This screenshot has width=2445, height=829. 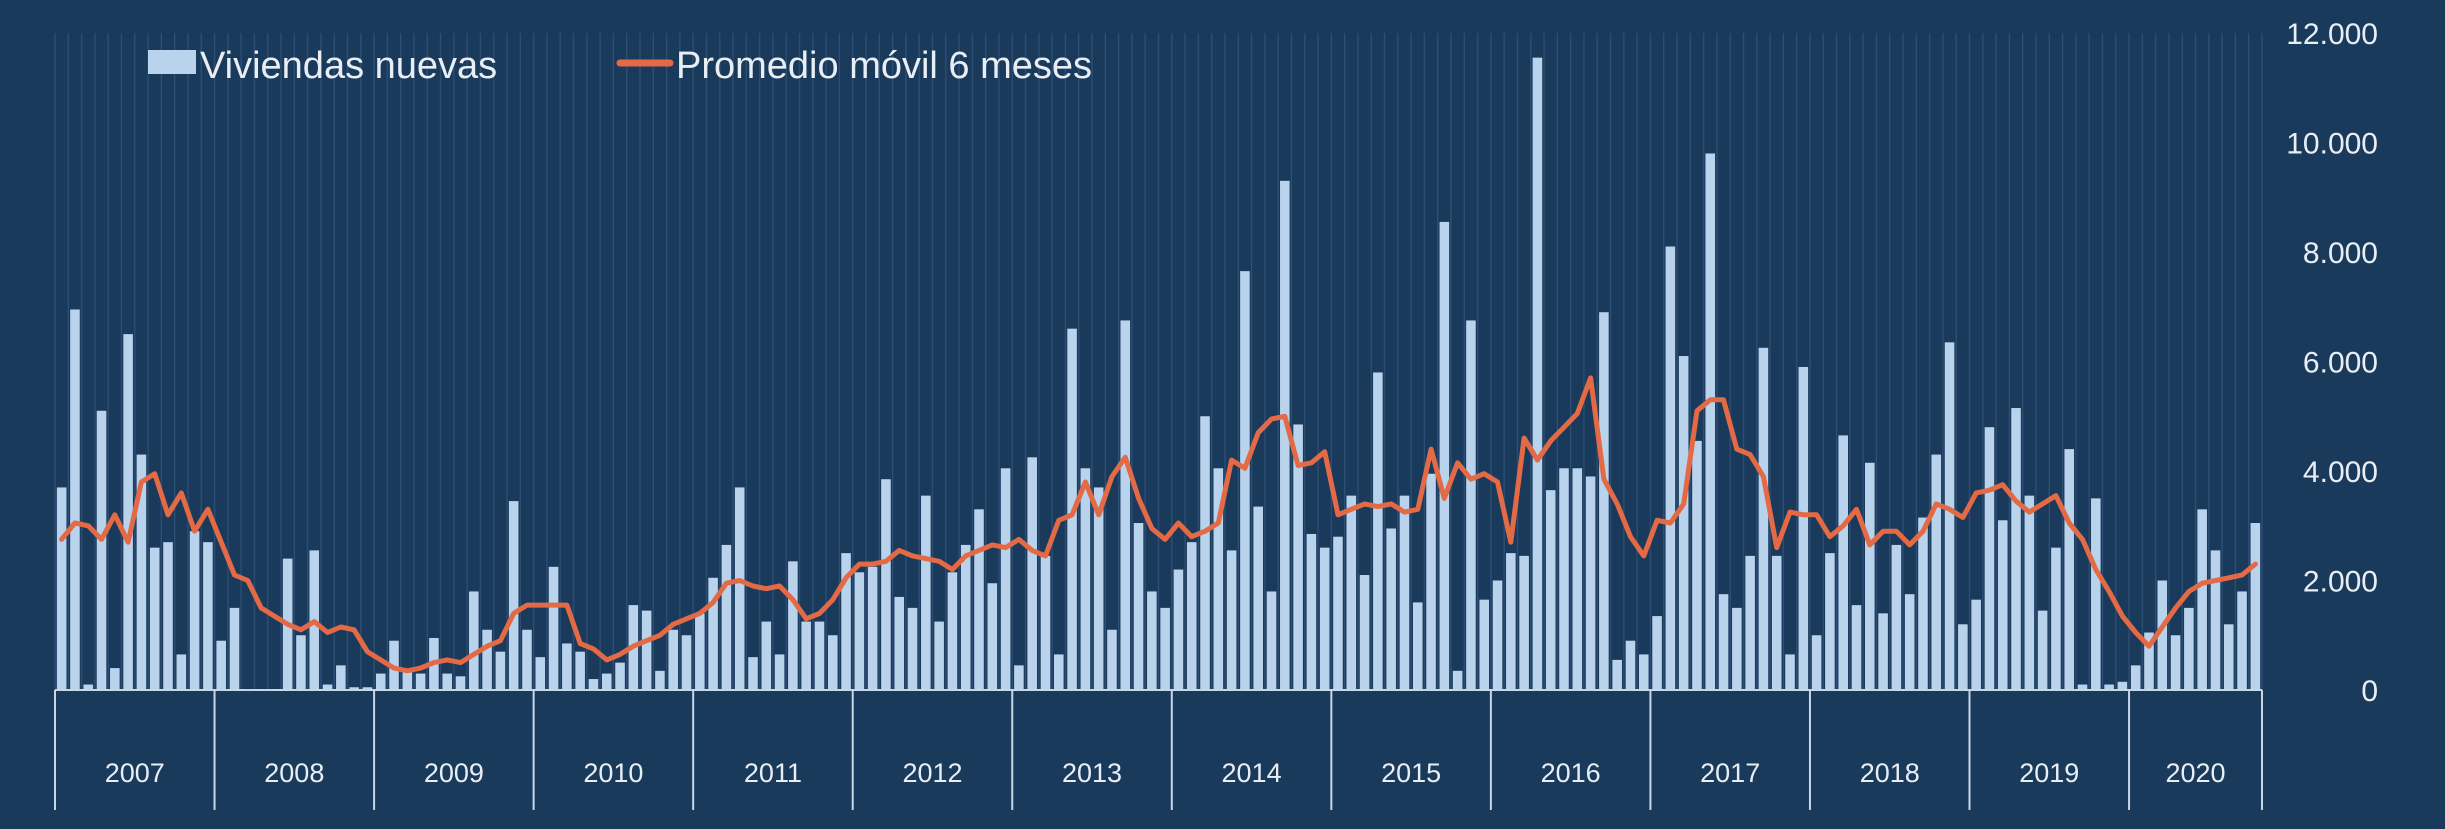 I want to click on x-tick-label: 2012, so click(x=932, y=773).